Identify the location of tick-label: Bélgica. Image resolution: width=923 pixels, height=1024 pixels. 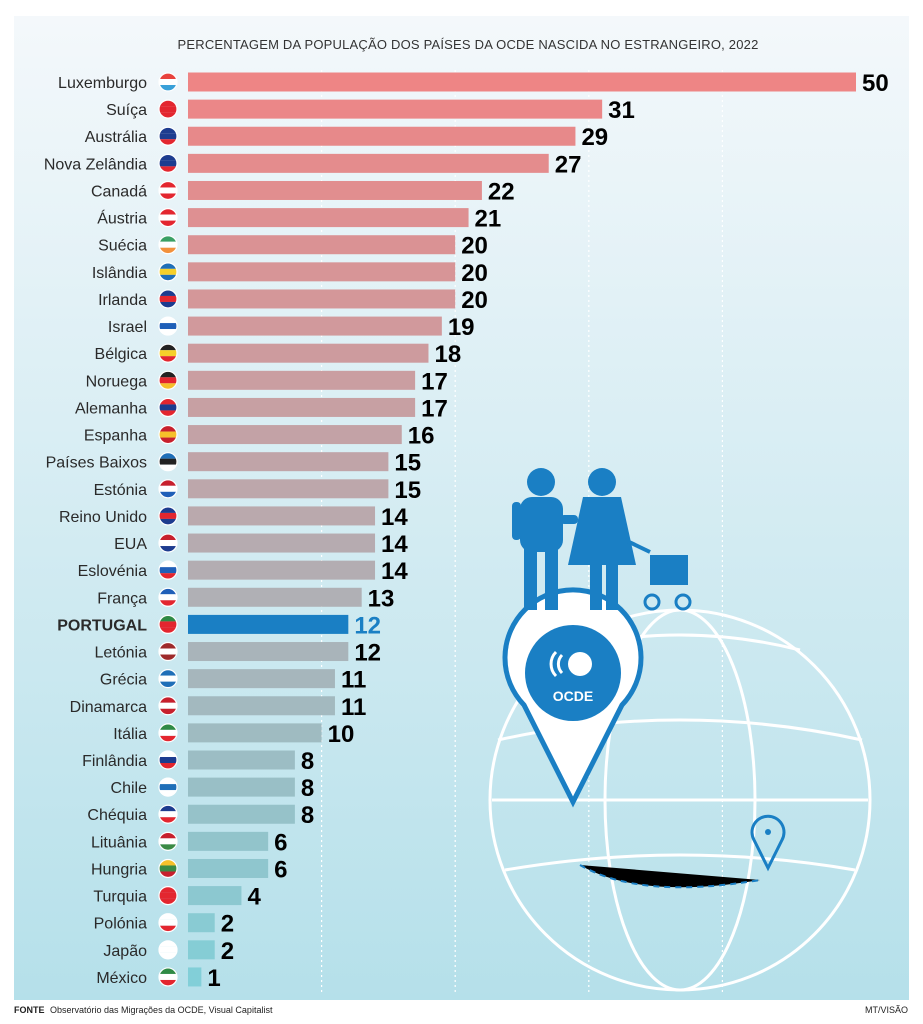
(121, 354).